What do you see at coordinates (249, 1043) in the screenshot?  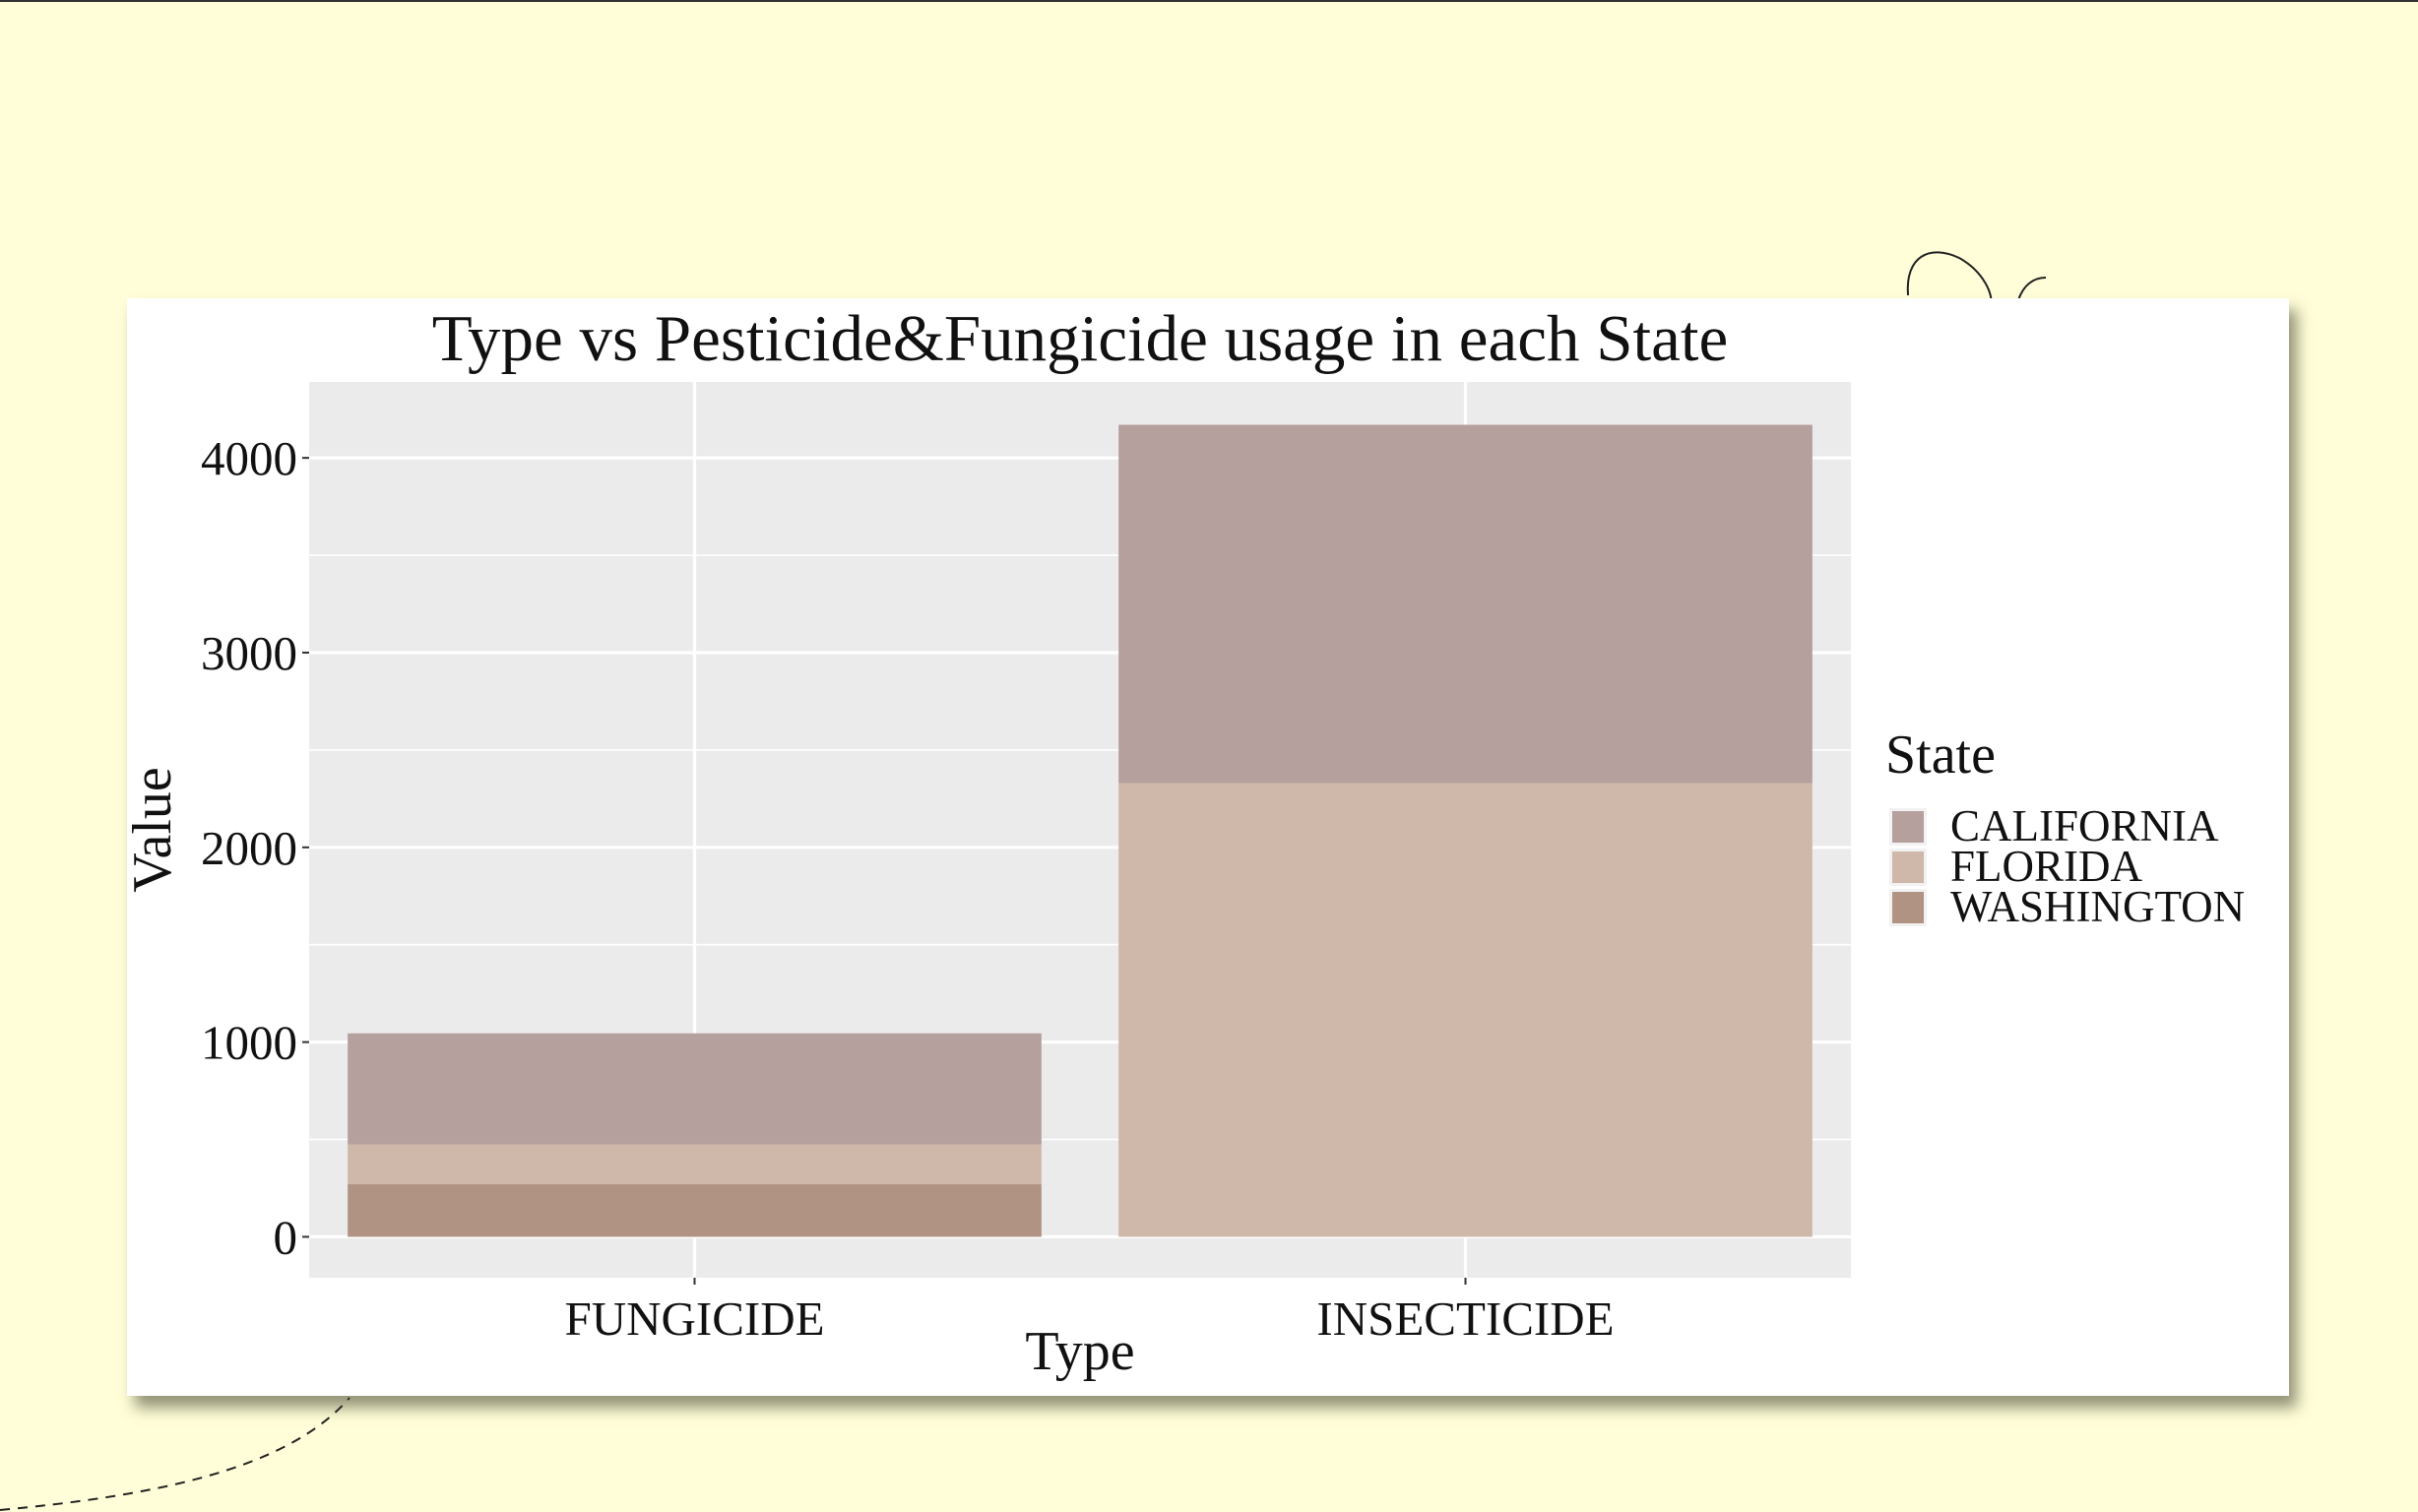 I see `y-tick-label: 1000` at bounding box center [249, 1043].